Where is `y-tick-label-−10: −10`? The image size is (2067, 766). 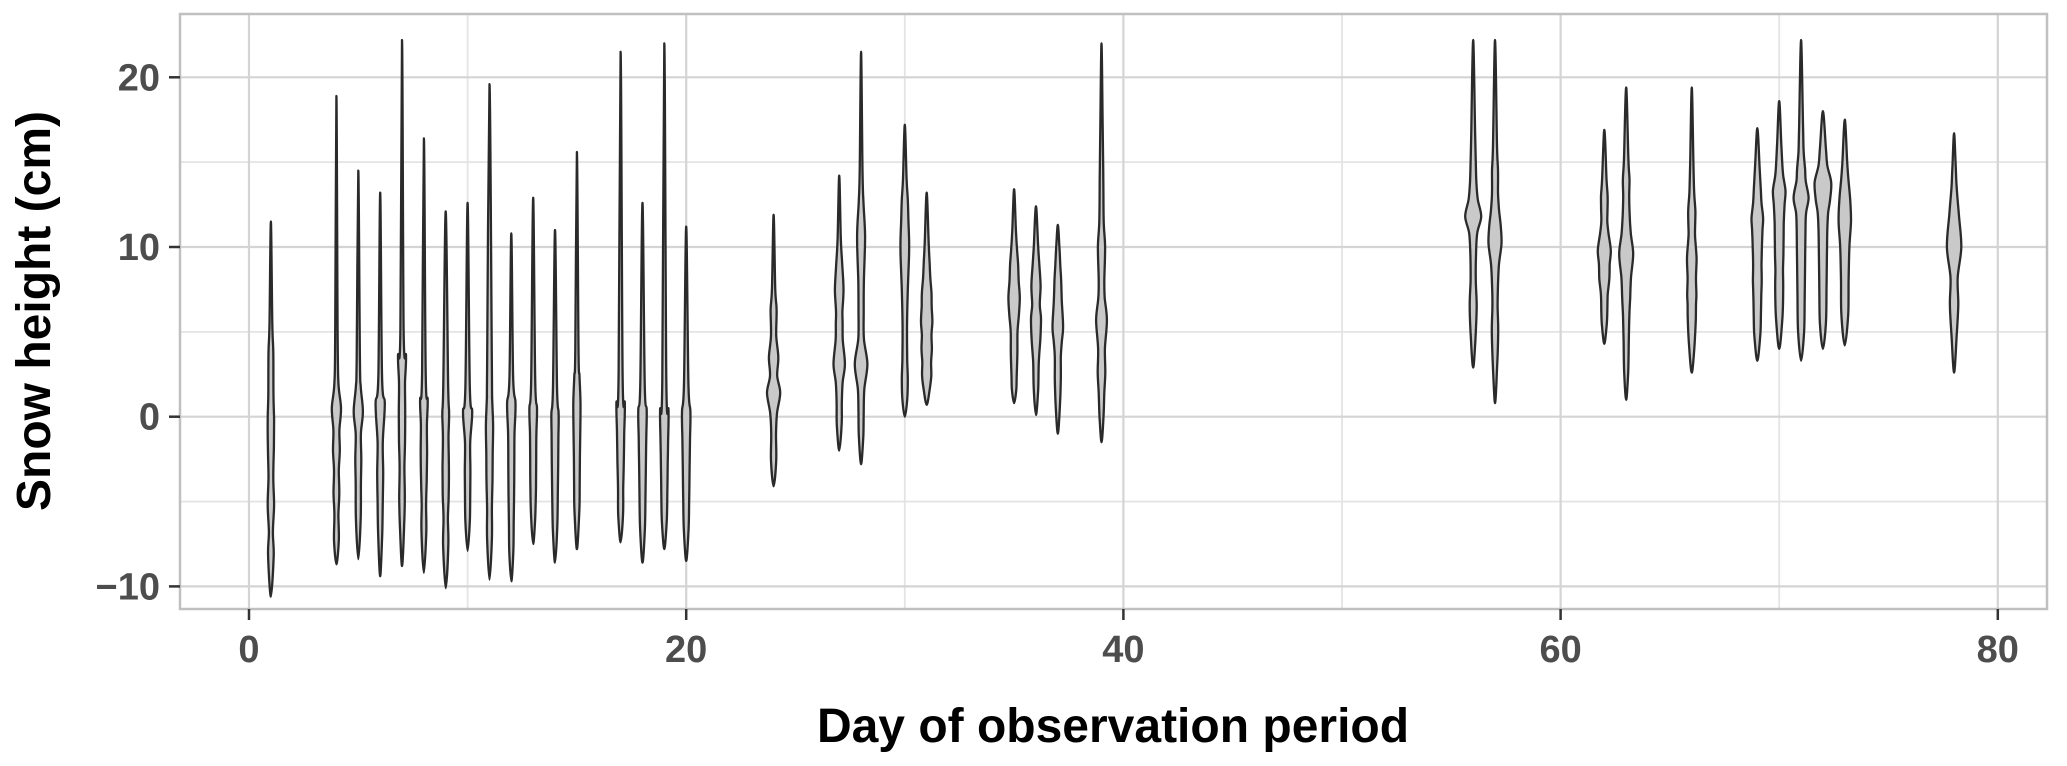 y-tick-label-−10: −10 is located at coordinates (128, 587).